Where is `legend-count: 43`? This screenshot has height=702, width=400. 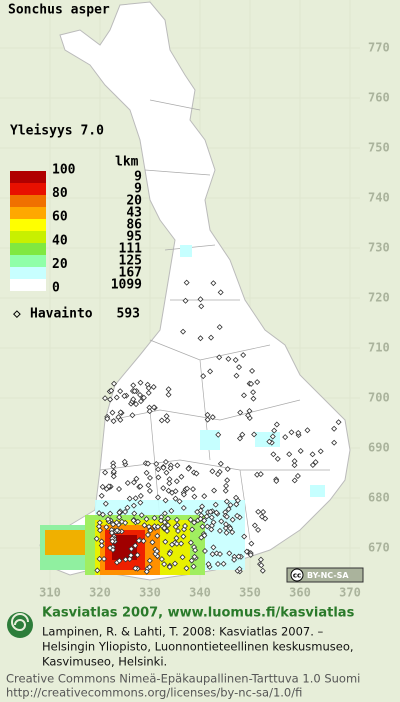
legend-count: 43 is located at coordinates (134, 213).